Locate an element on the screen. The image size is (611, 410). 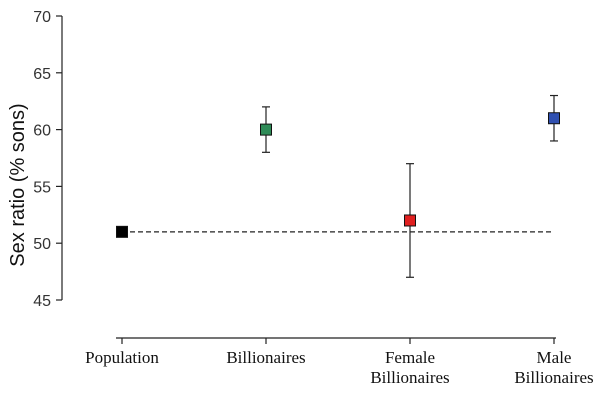
y-tick-label: 55 is located at coordinates (42, 187).